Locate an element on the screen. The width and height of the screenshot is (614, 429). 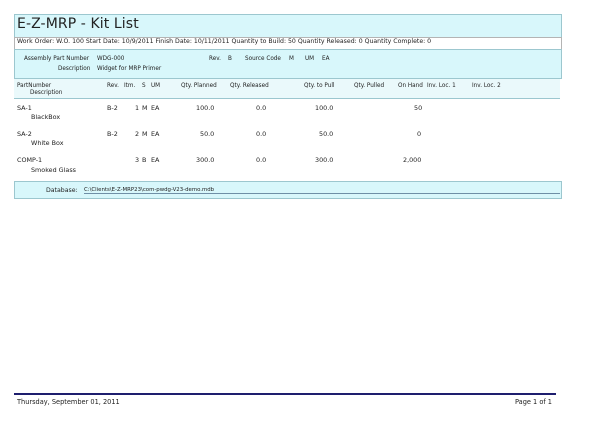
row-1-itm: 1 is located at coordinates (137, 108).